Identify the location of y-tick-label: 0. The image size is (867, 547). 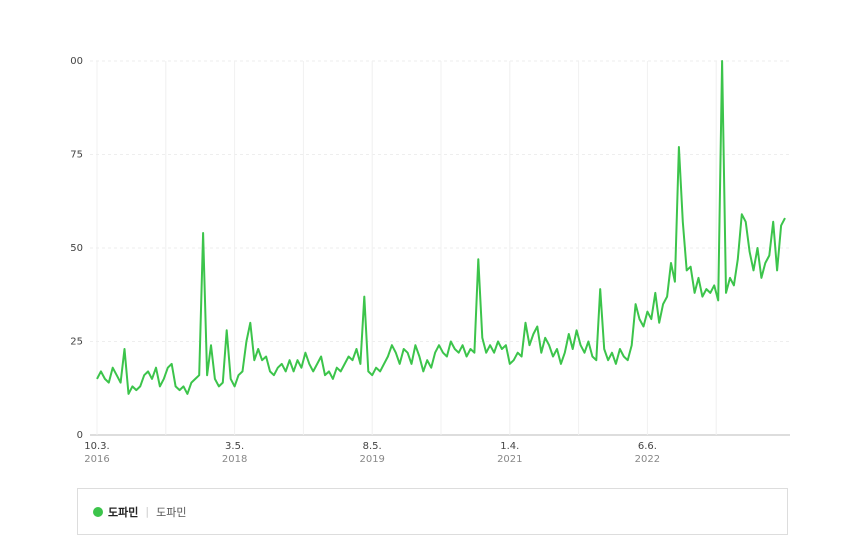
(80, 435).